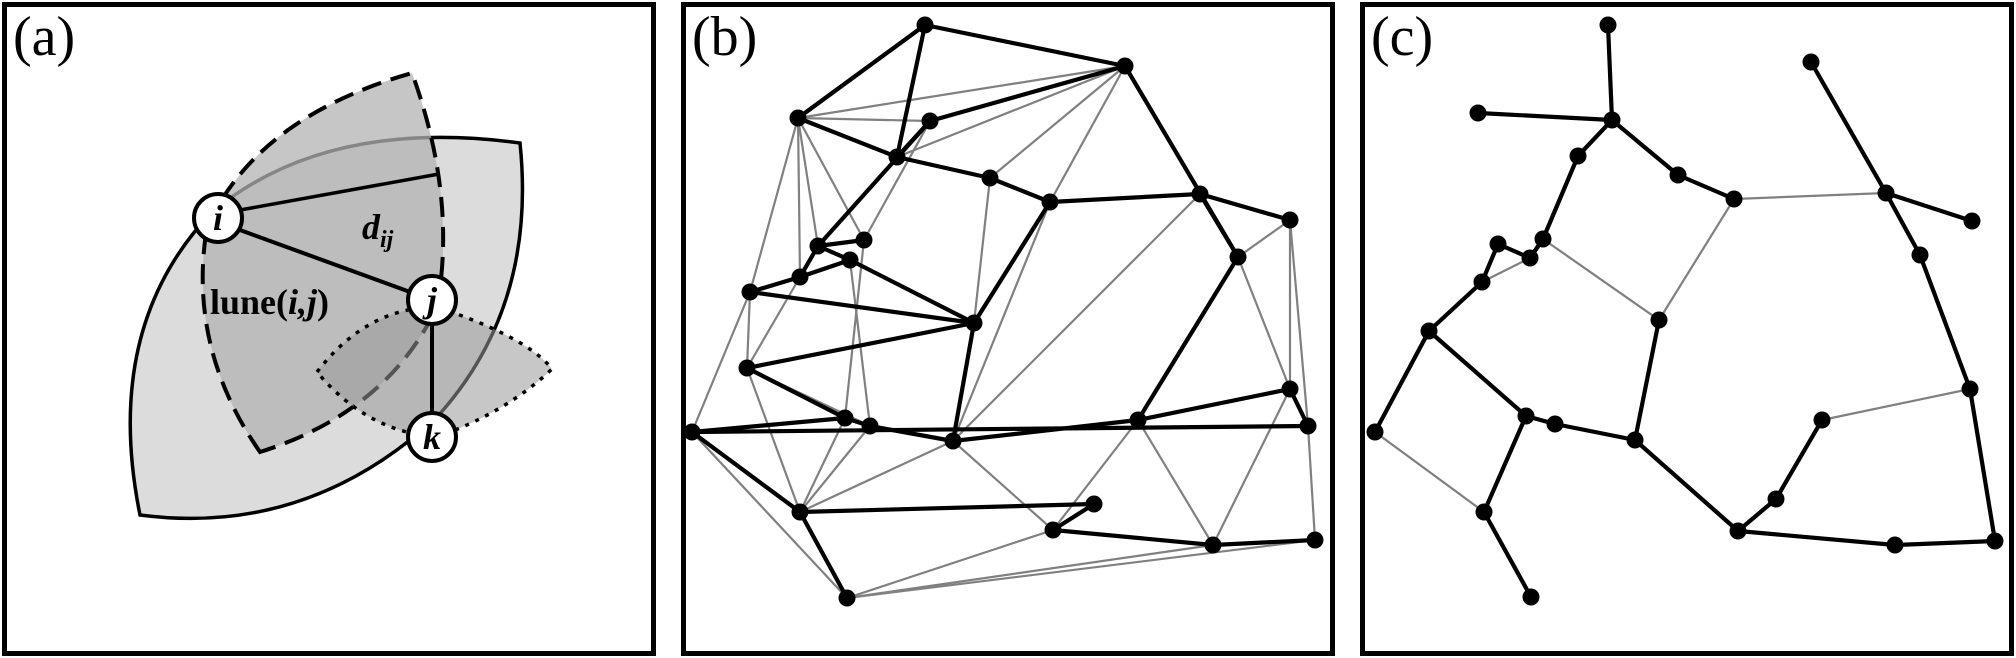 The image size is (2016, 658). I want to click on node-i, so click(218, 218).